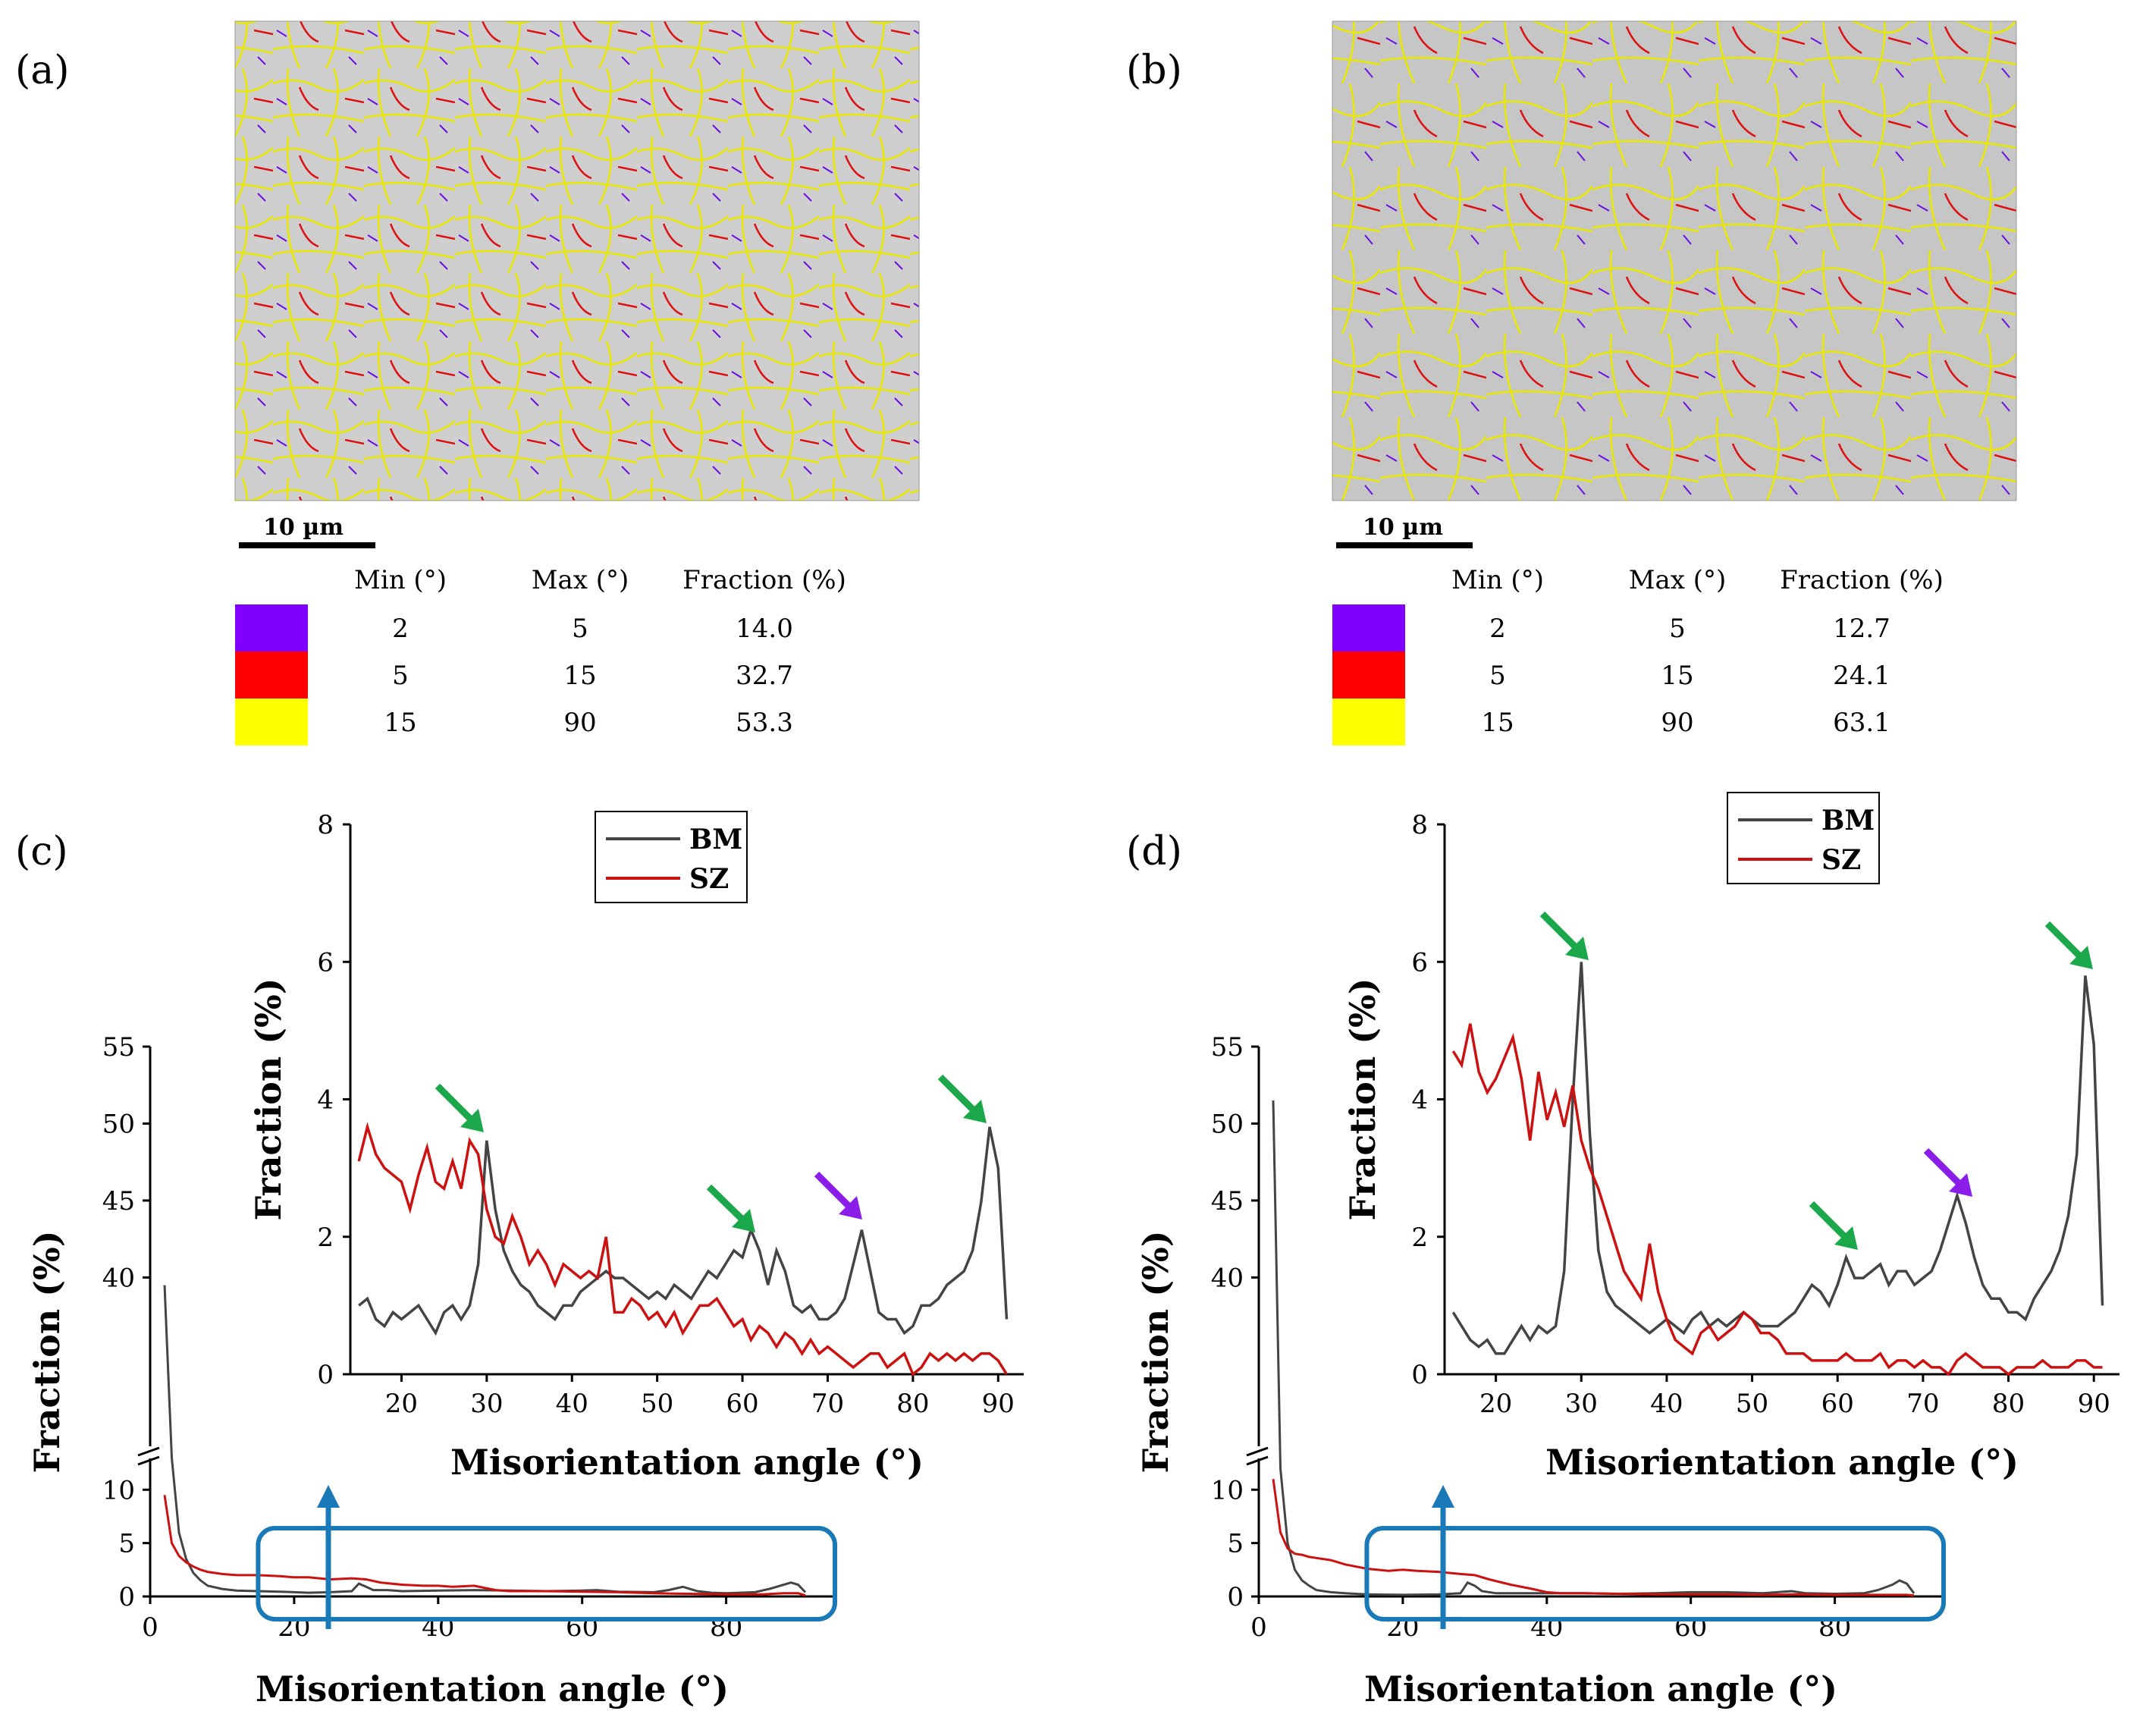 This screenshot has height=1736, width=2143. What do you see at coordinates (764, 629) in the screenshot?
I see `table-a-row1-fraction: 14.0` at bounding box center [764, 629].